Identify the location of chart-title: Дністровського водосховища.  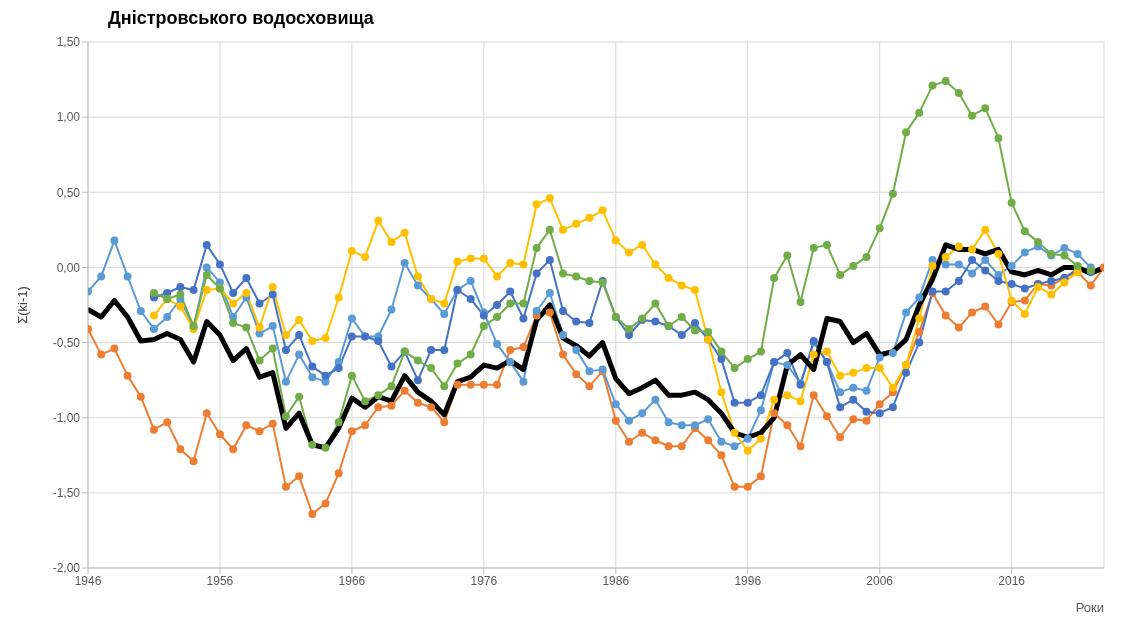
(241, 19).